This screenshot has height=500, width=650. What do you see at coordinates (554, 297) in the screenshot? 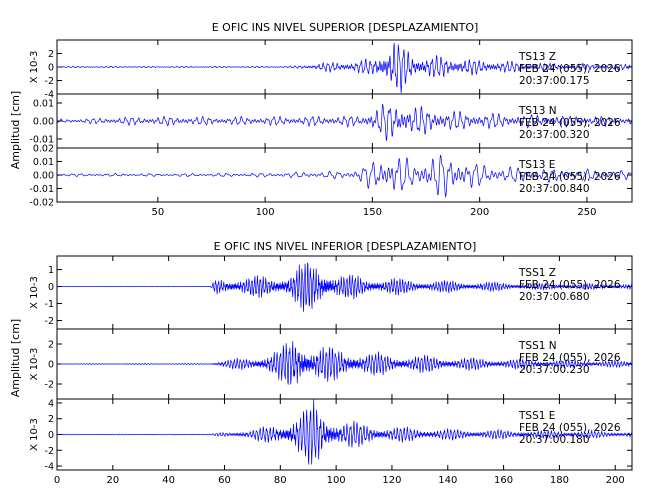
I see `lower-panel-z-time-label: 20:37:00.680` at bounding box center [554, 297].